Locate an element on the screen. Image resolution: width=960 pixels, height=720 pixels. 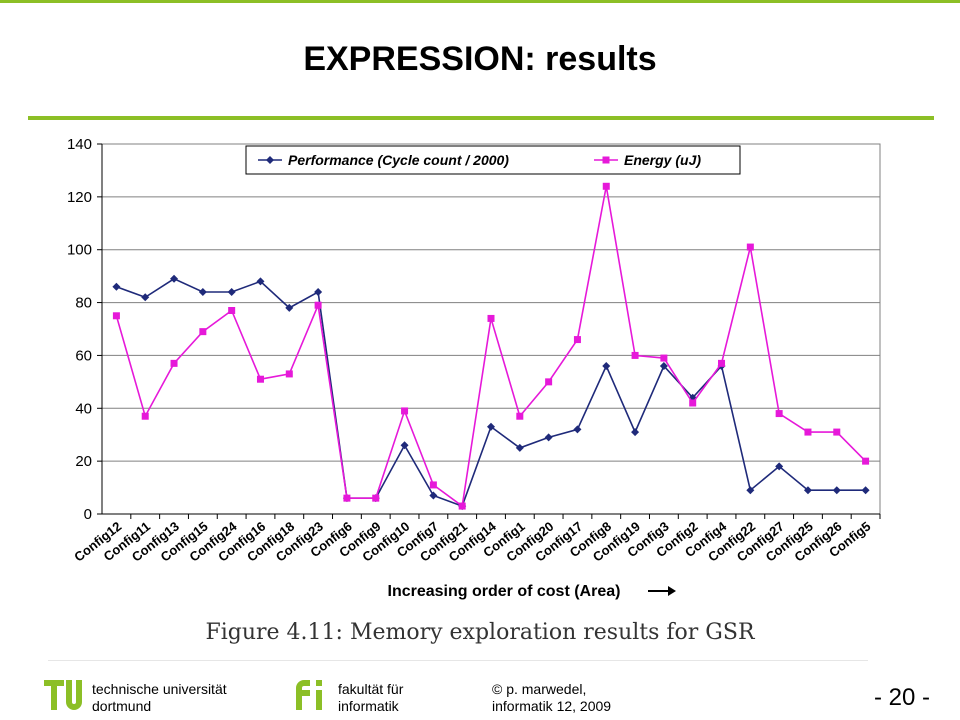
fi-logo-icon is located at coordinates (309, 695).